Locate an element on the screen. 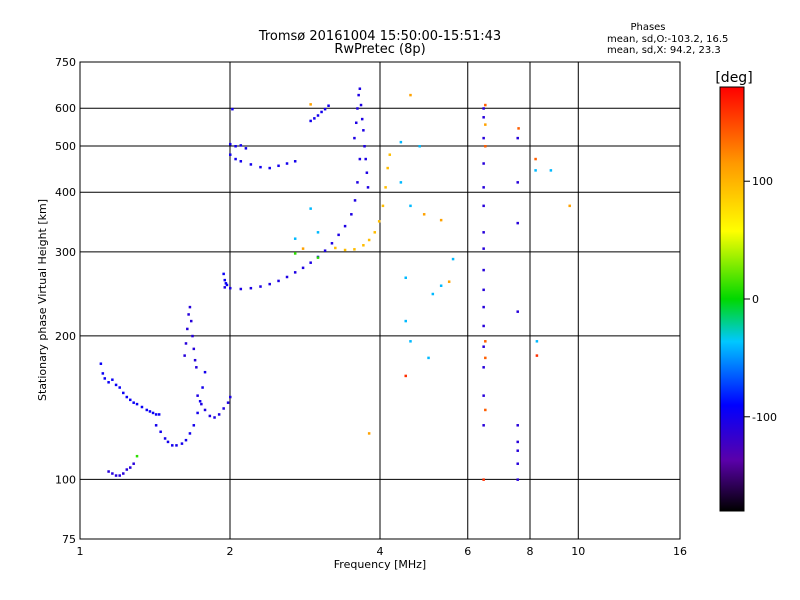 The image size is (800, 600). colorbar-tick-label: 100 is located at coordinates (762, 181).